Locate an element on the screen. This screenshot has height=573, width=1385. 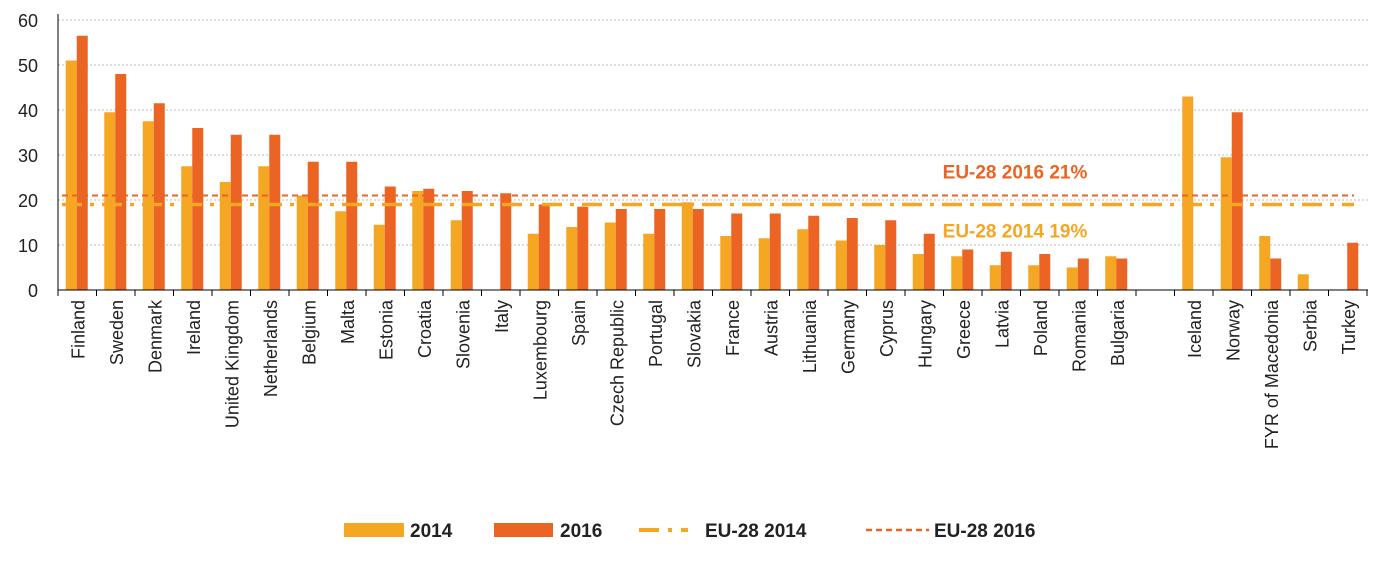
x-tick-label: Lithuania is located at coordinates (810, 336).